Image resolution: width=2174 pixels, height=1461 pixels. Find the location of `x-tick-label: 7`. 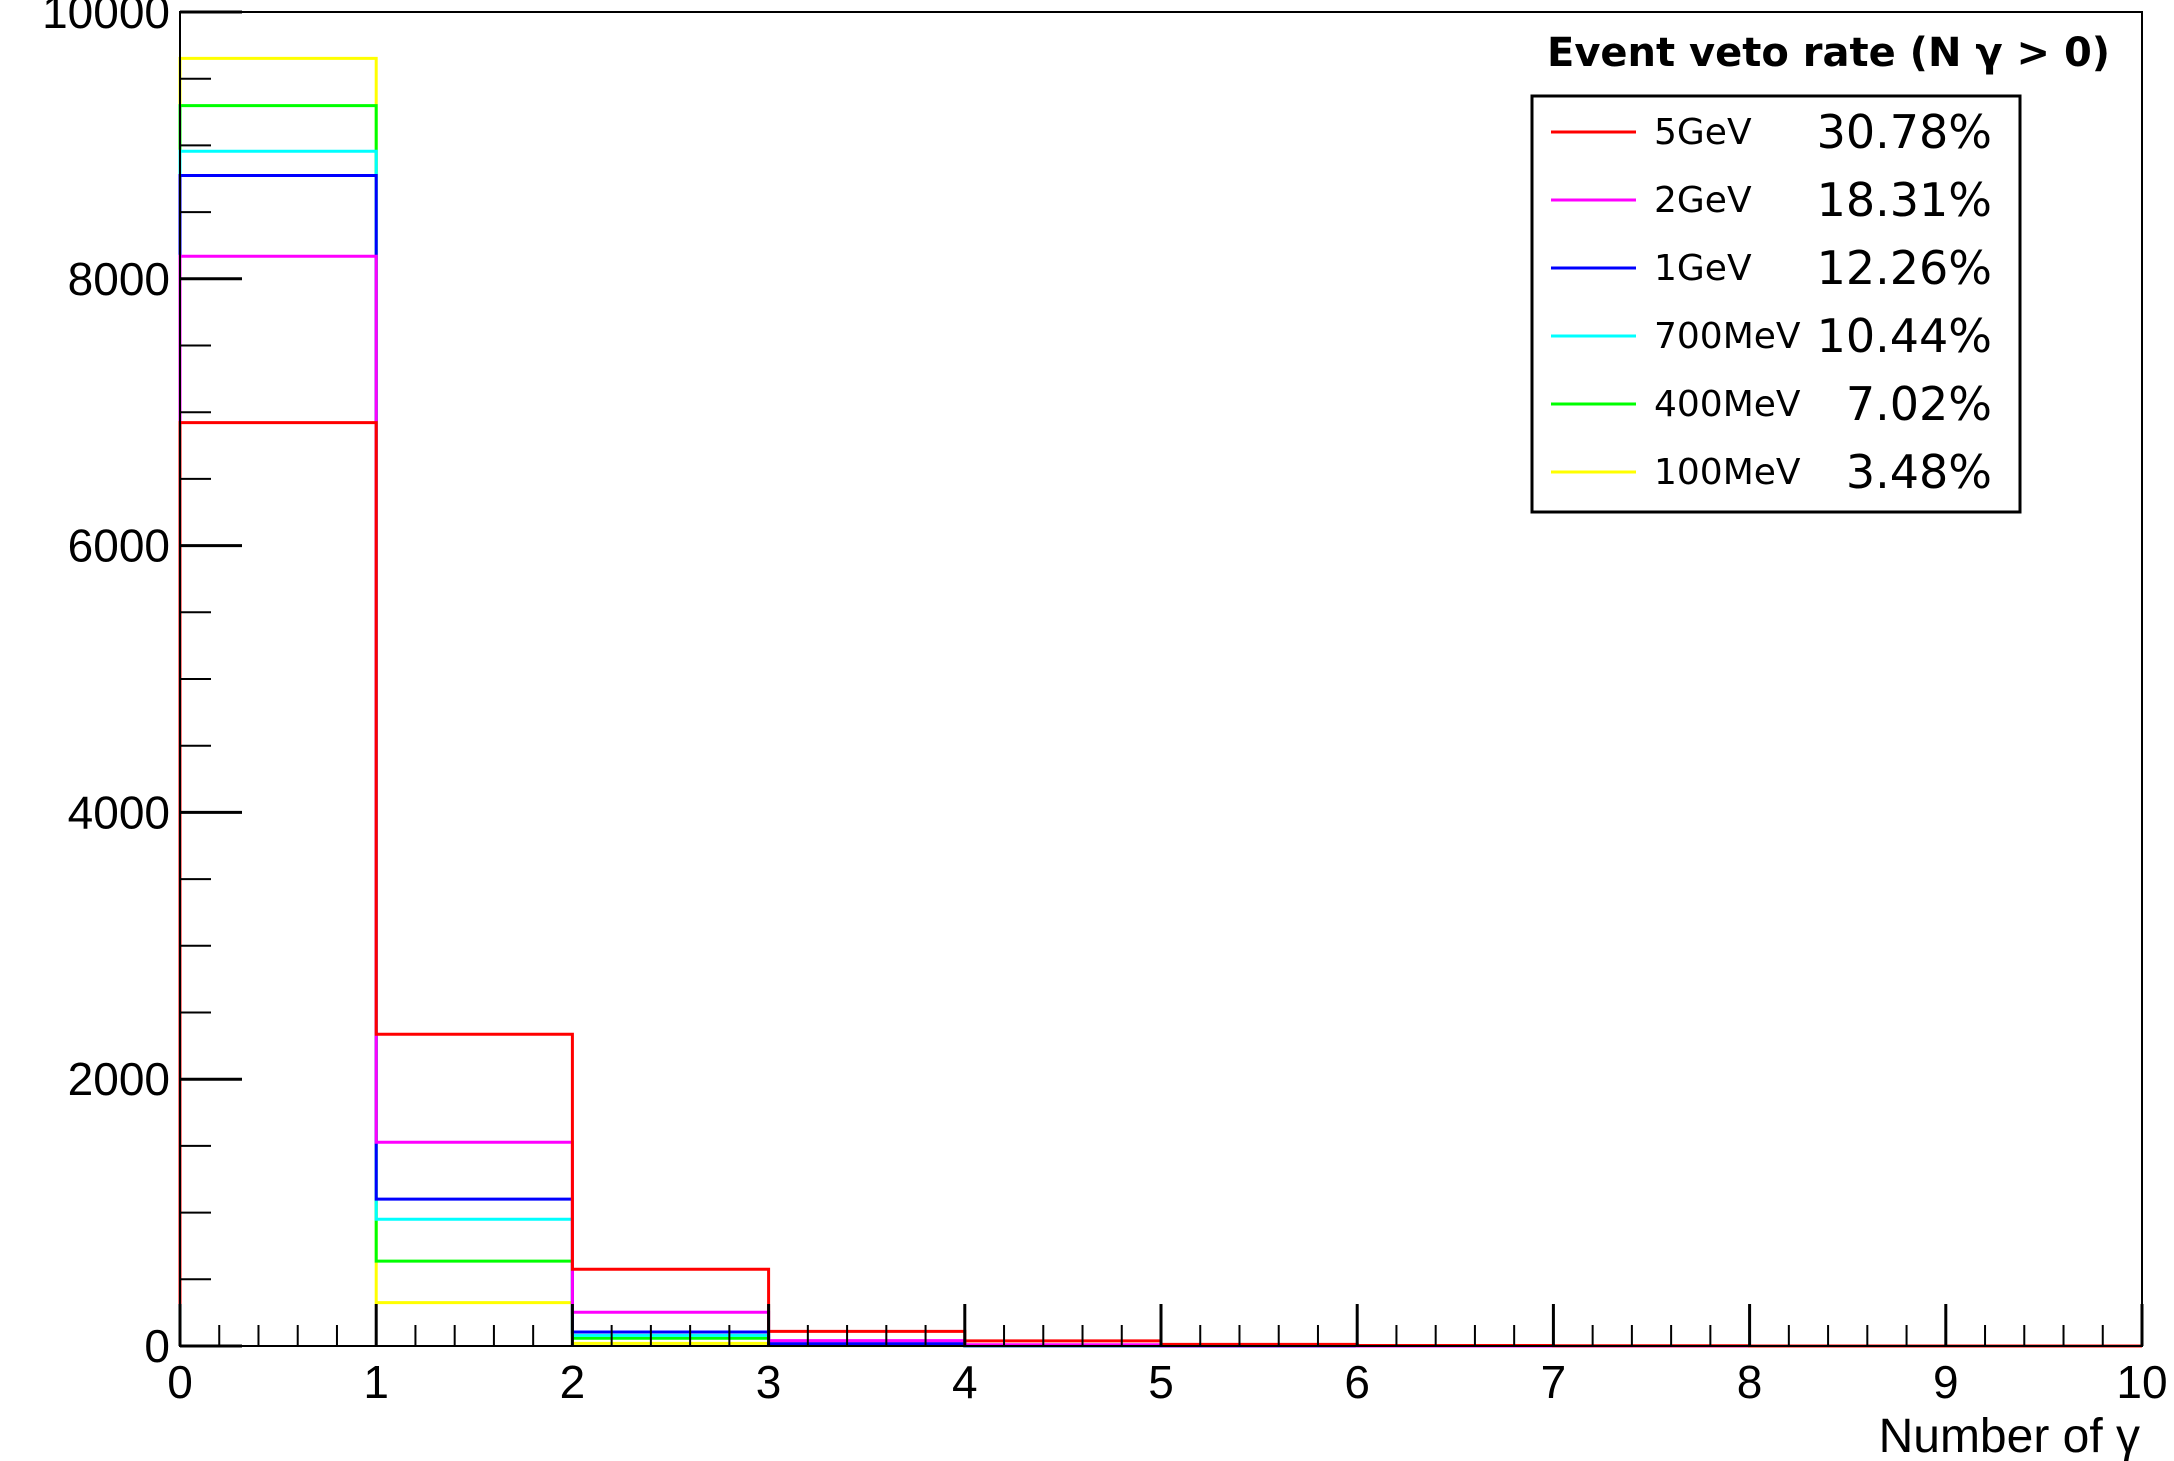

x-tick-label: 7 is located at coordinates (1554, 1382).